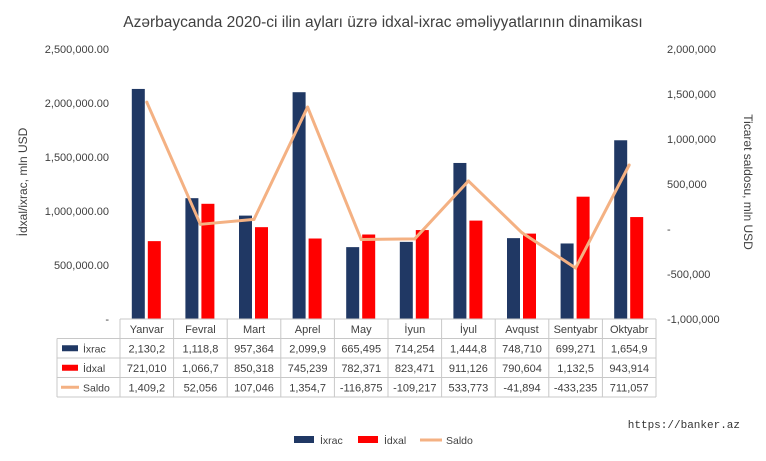 The height and width of the screenshot is (461, 766). What do you see at coordinates (107, 320) in the screenshot?
I see `left-tick-label: -` at bounding box center [107, 320].